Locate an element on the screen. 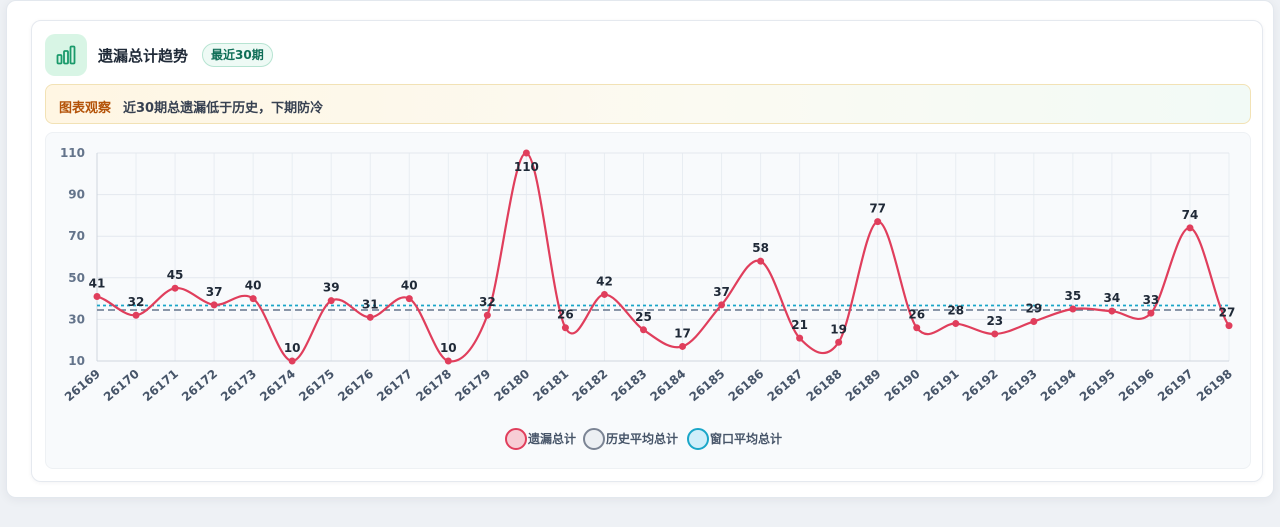 This screenshot has width=1280, height=527. x-tick-label: 26174 is located at coordinates (277, 386).